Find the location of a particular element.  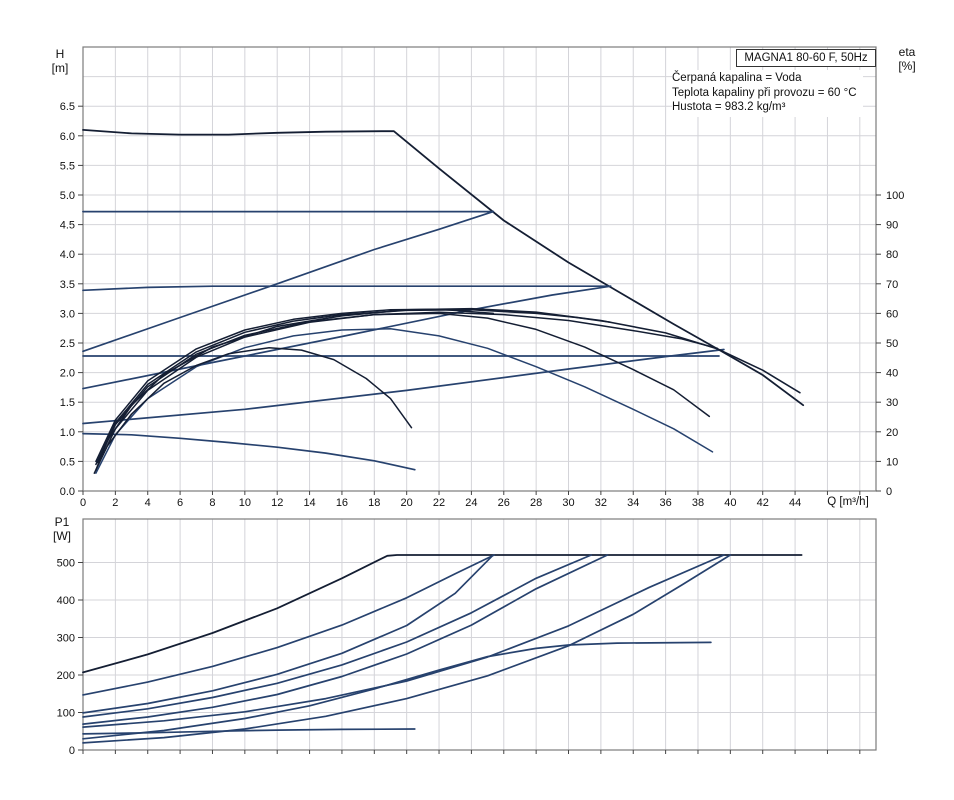

tick-label: 2.0 is located at coordinates (67, 374).